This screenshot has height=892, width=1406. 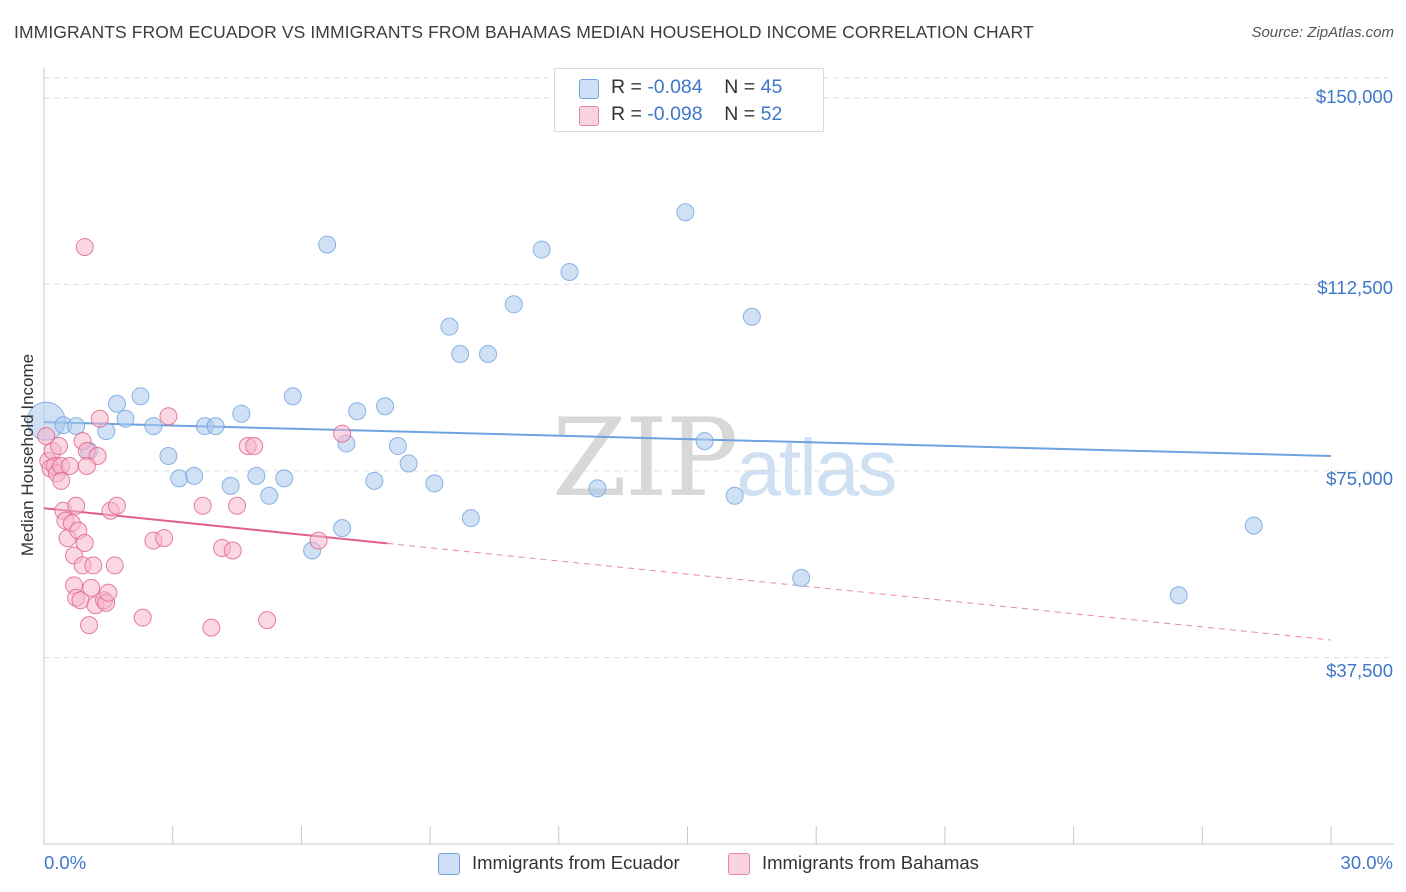 What do you see at coordinates (675, 114) in the screenshot?
I see `legend-r-value: -0.098` at bounding box center [675, 114].